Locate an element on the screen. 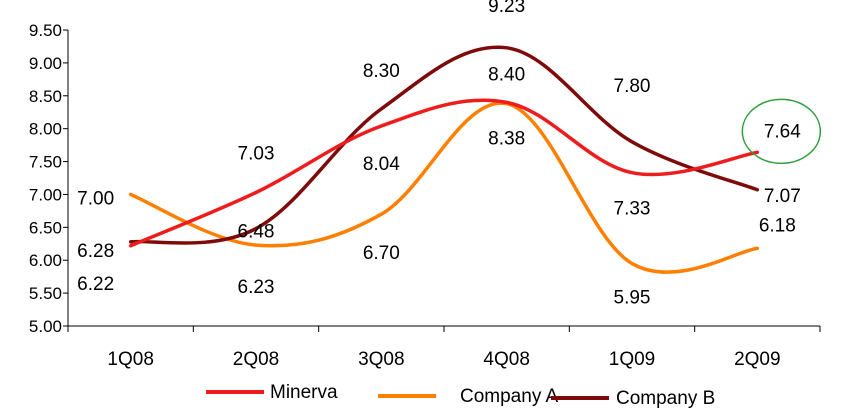 This screenshot has height=413, width=848. y-axis: 5.00 5.50 6.00 6.50 7.00 7.50 8.00 8.50 9.00 9.50 is located at coordinates (49, 178).